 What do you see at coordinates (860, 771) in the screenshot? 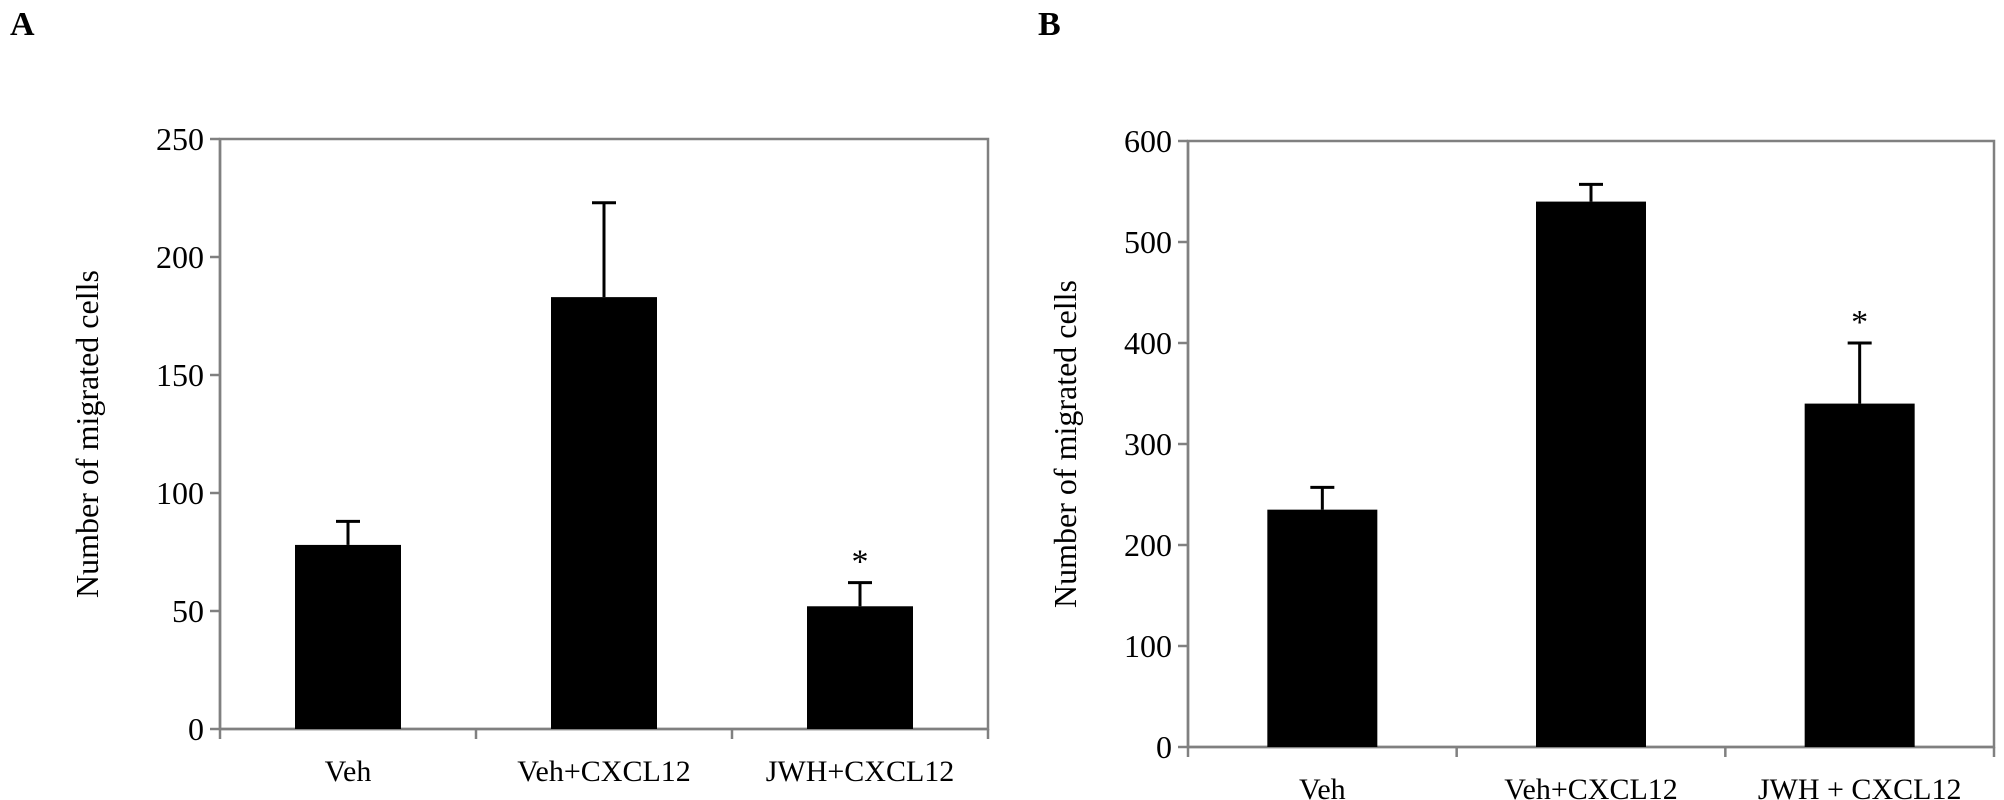
I see `category-label: JWH+CXCL12` at bounding box center [860, 771].